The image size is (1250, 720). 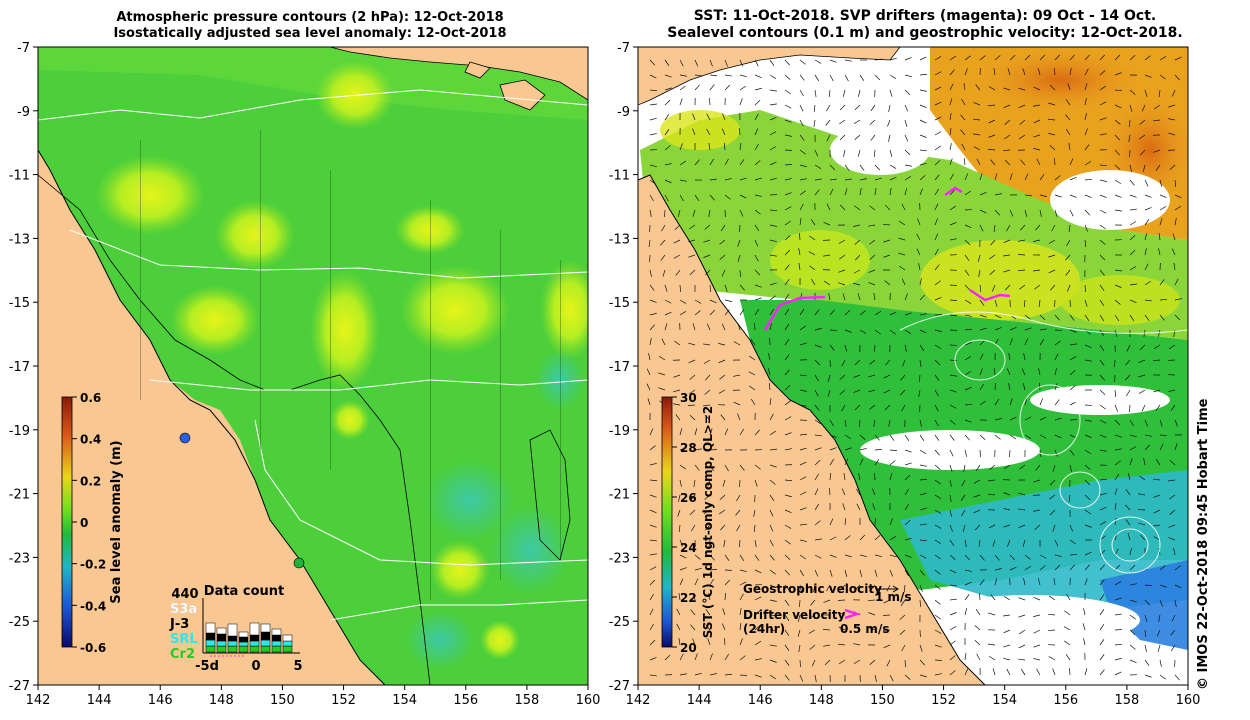 What do you see at coordinates (638, 700) in the screenshot?
I see `x-tick-label: 142` at bounding box center [638, 700].